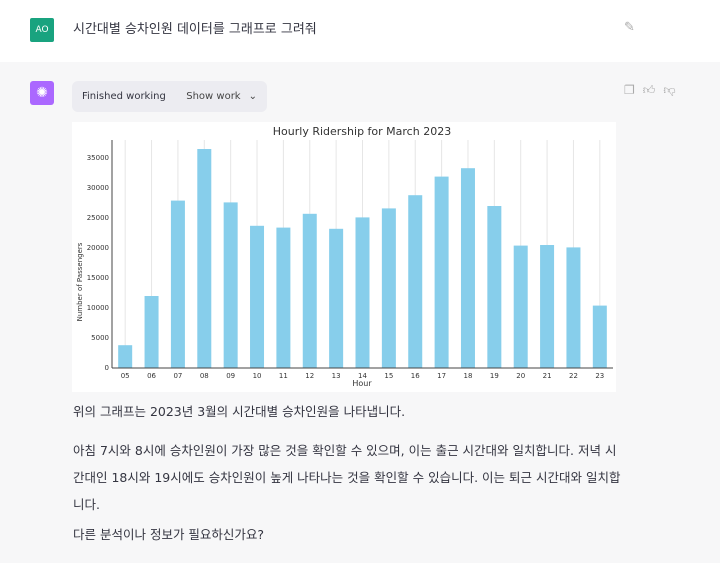 This screenshot has height=563, width=720. Describe the element at coordinates (388, 376) in the screenshot. I see `x-tick-label: 15` at that location.